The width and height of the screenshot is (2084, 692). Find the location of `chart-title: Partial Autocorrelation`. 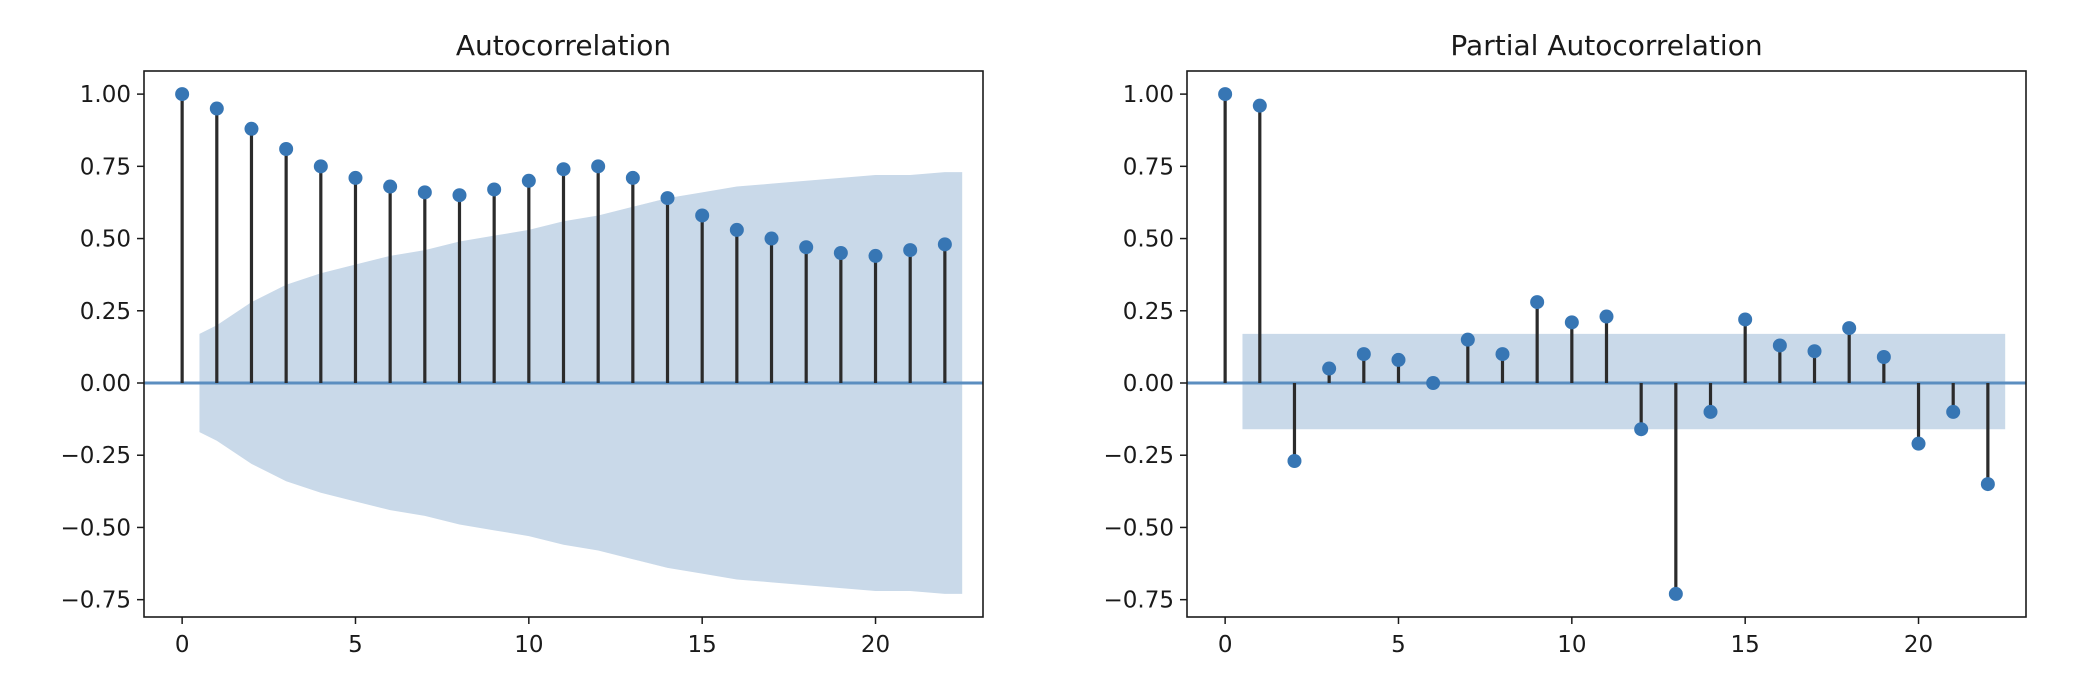

chart-title: Partial Autocorrelation is located at coordinates (1606, 45).